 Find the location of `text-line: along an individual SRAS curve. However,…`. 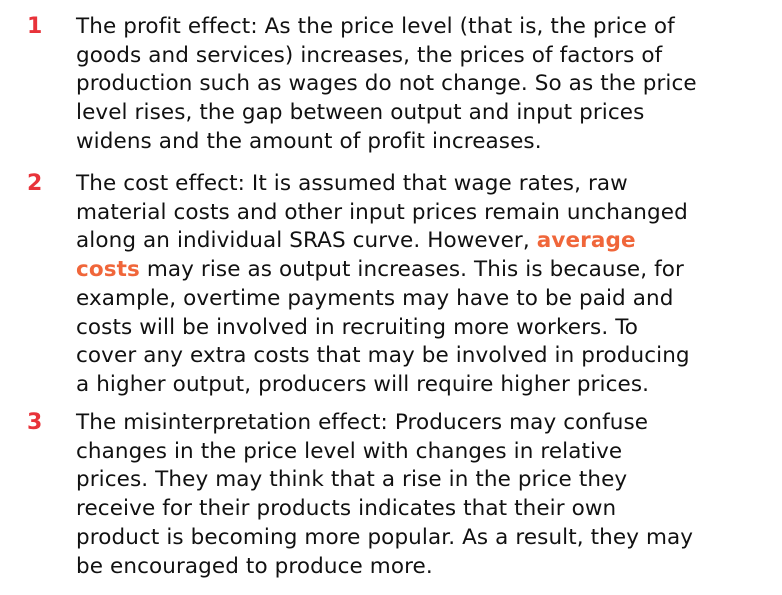

text-line: along an individual SRAS curve. However,… is located at coordinates (383, 241).